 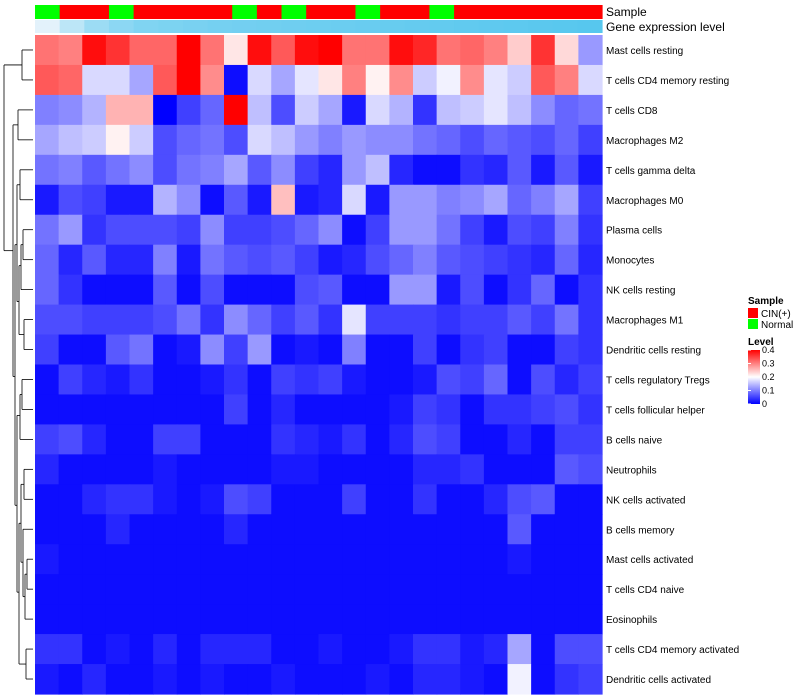 I want to click on legend-tick-label: 0.4, so click(x=768, y=350).